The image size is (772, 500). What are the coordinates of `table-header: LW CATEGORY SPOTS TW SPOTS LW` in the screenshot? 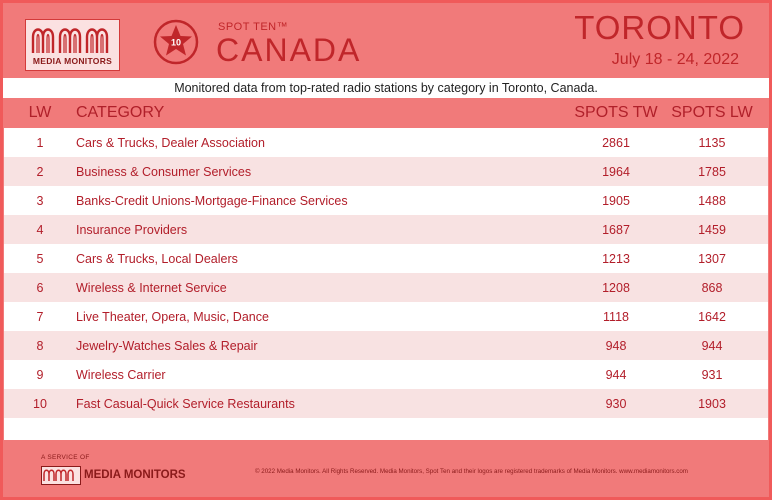 It's located at (386, 113).